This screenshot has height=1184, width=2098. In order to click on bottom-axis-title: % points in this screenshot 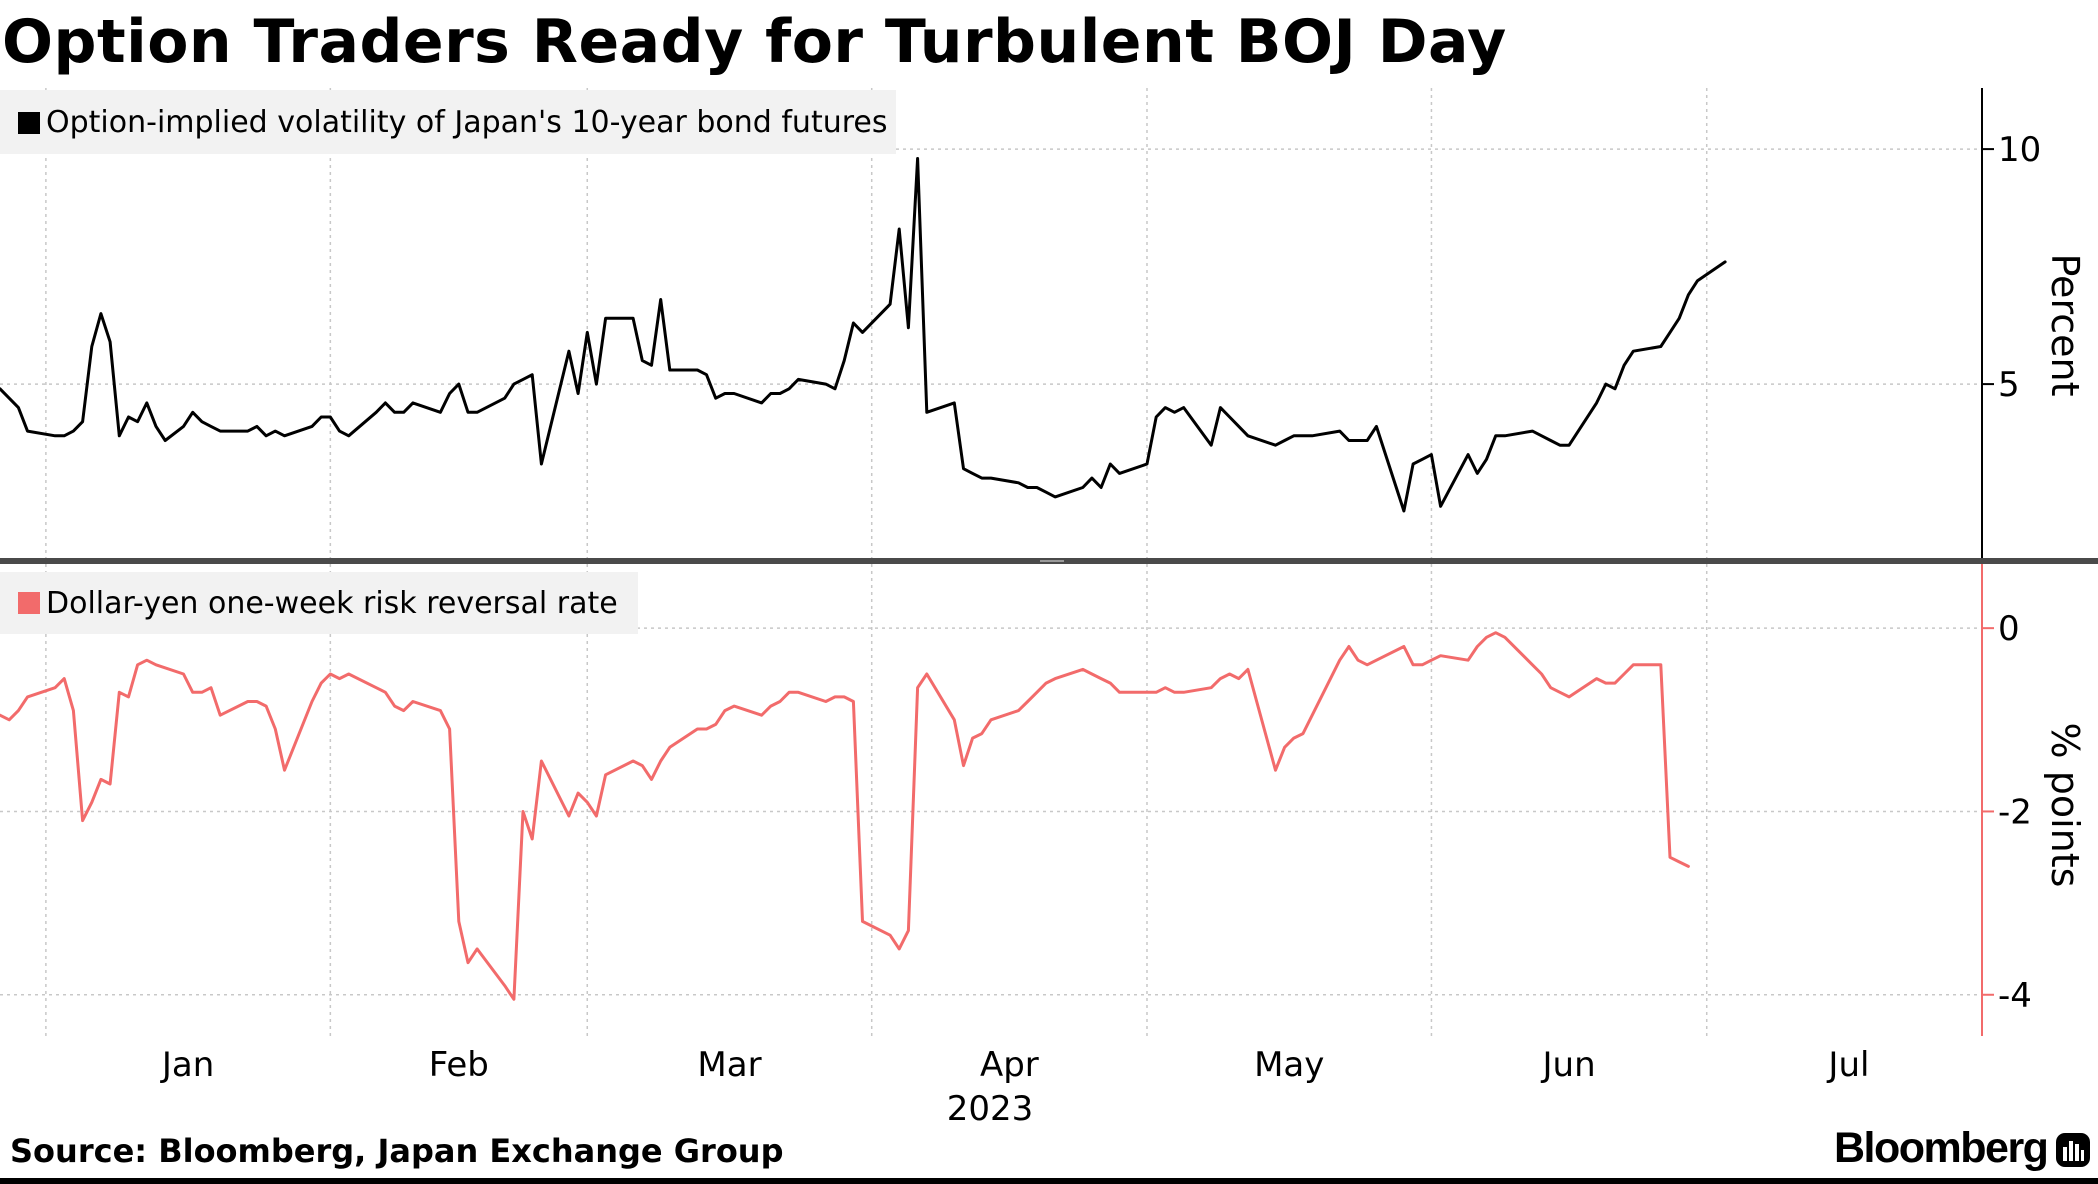, I will do `click(2065, 805)`.